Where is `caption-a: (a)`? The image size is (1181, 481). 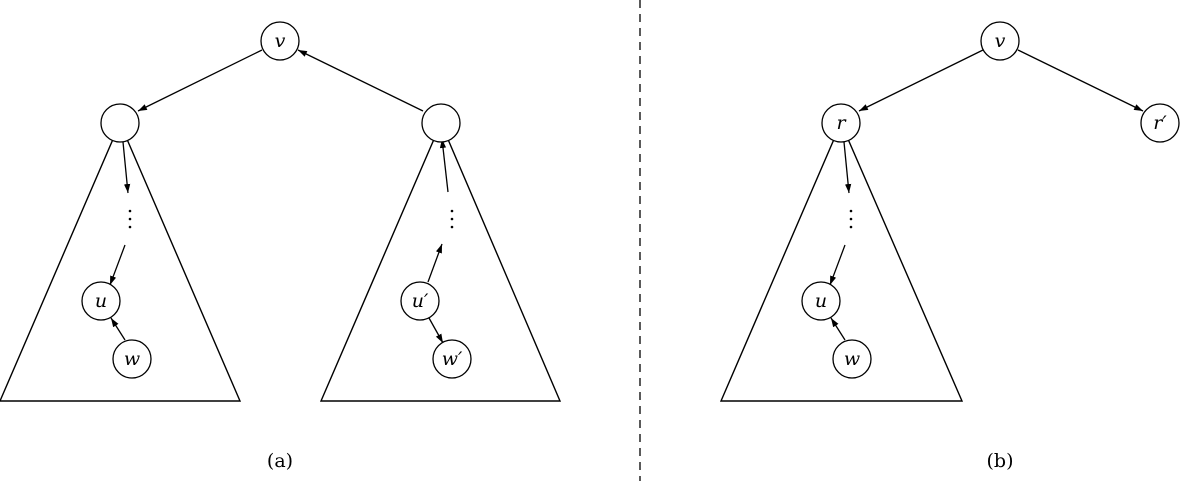 caption-a: (a) is located at coordinates (280, 461).